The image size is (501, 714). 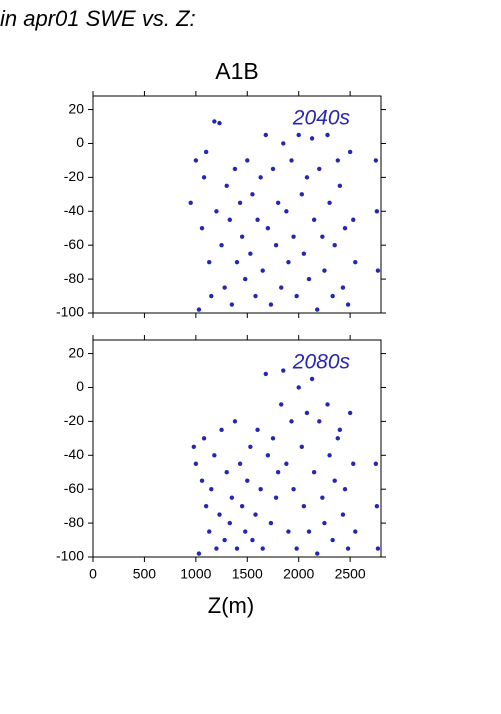 What do you see at coordinates (98, 18) in the screenshot?
I see `page-title: in apr01 SWE vs. Z:` at bounding box center [98, 18].